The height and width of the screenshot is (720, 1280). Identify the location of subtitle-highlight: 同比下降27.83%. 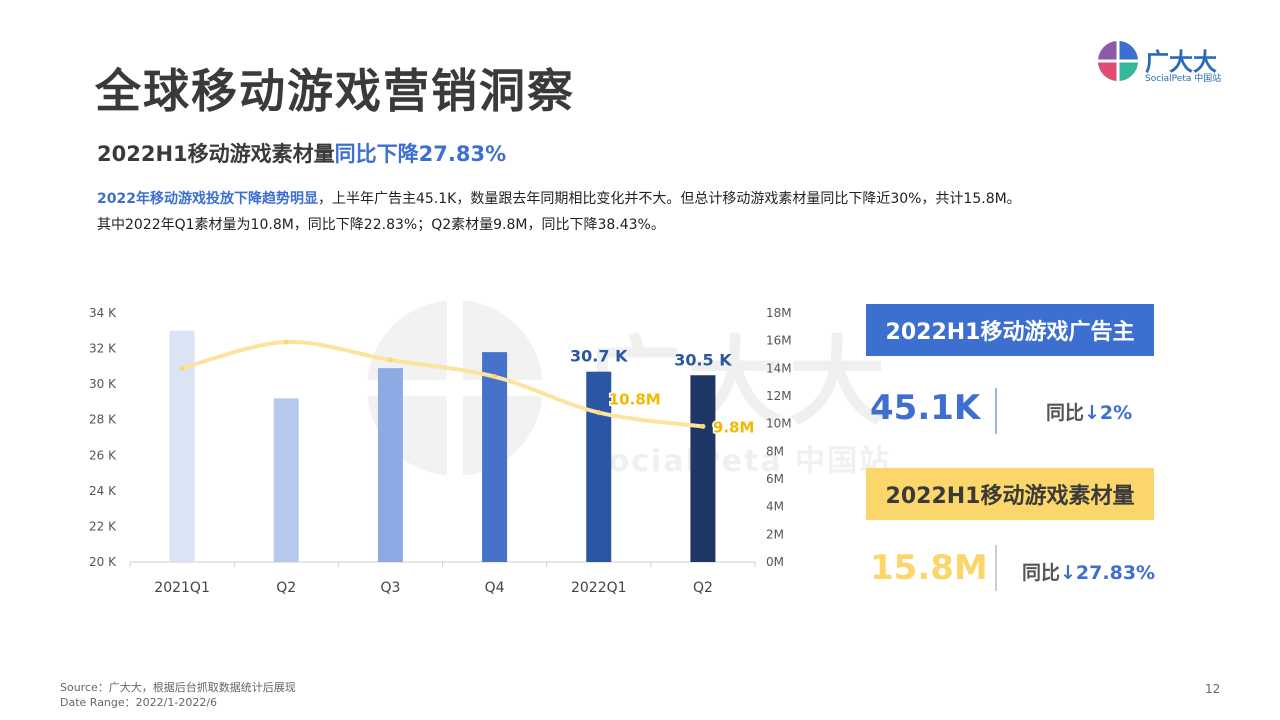
(420, 154).